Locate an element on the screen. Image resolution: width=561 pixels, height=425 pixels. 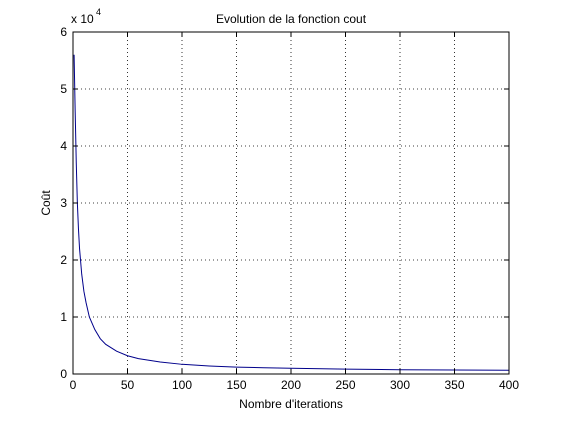
chart-title: Evolution de la fonction cout is located at coordinates (291, 19).